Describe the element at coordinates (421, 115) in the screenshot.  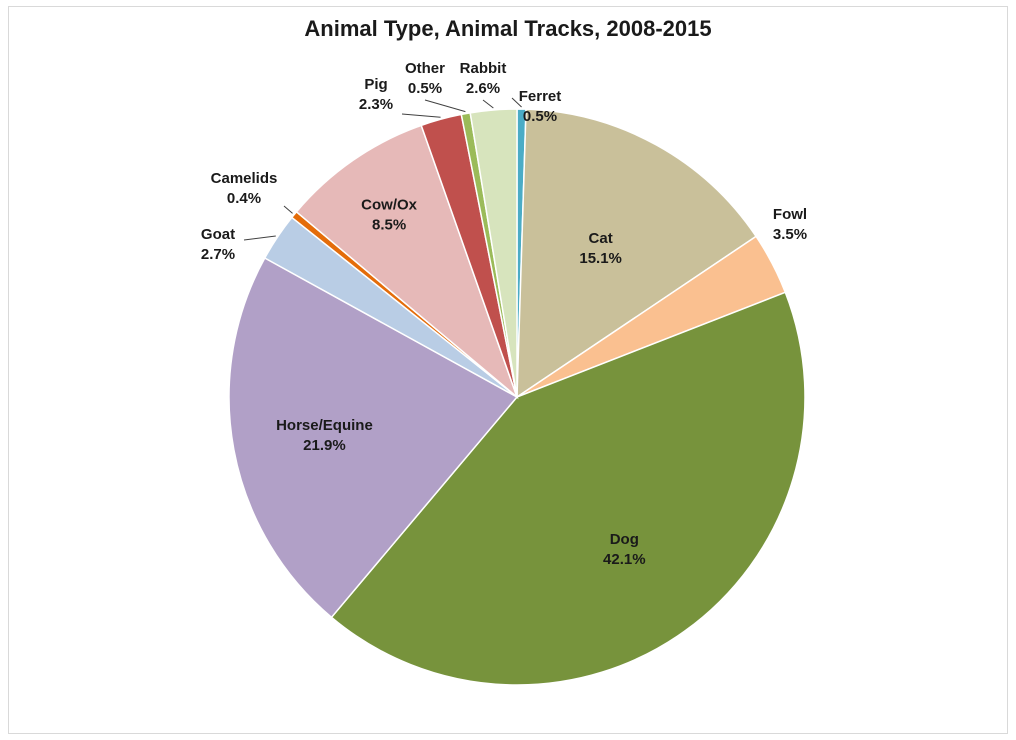
I see `leader-line-pig` at that location.